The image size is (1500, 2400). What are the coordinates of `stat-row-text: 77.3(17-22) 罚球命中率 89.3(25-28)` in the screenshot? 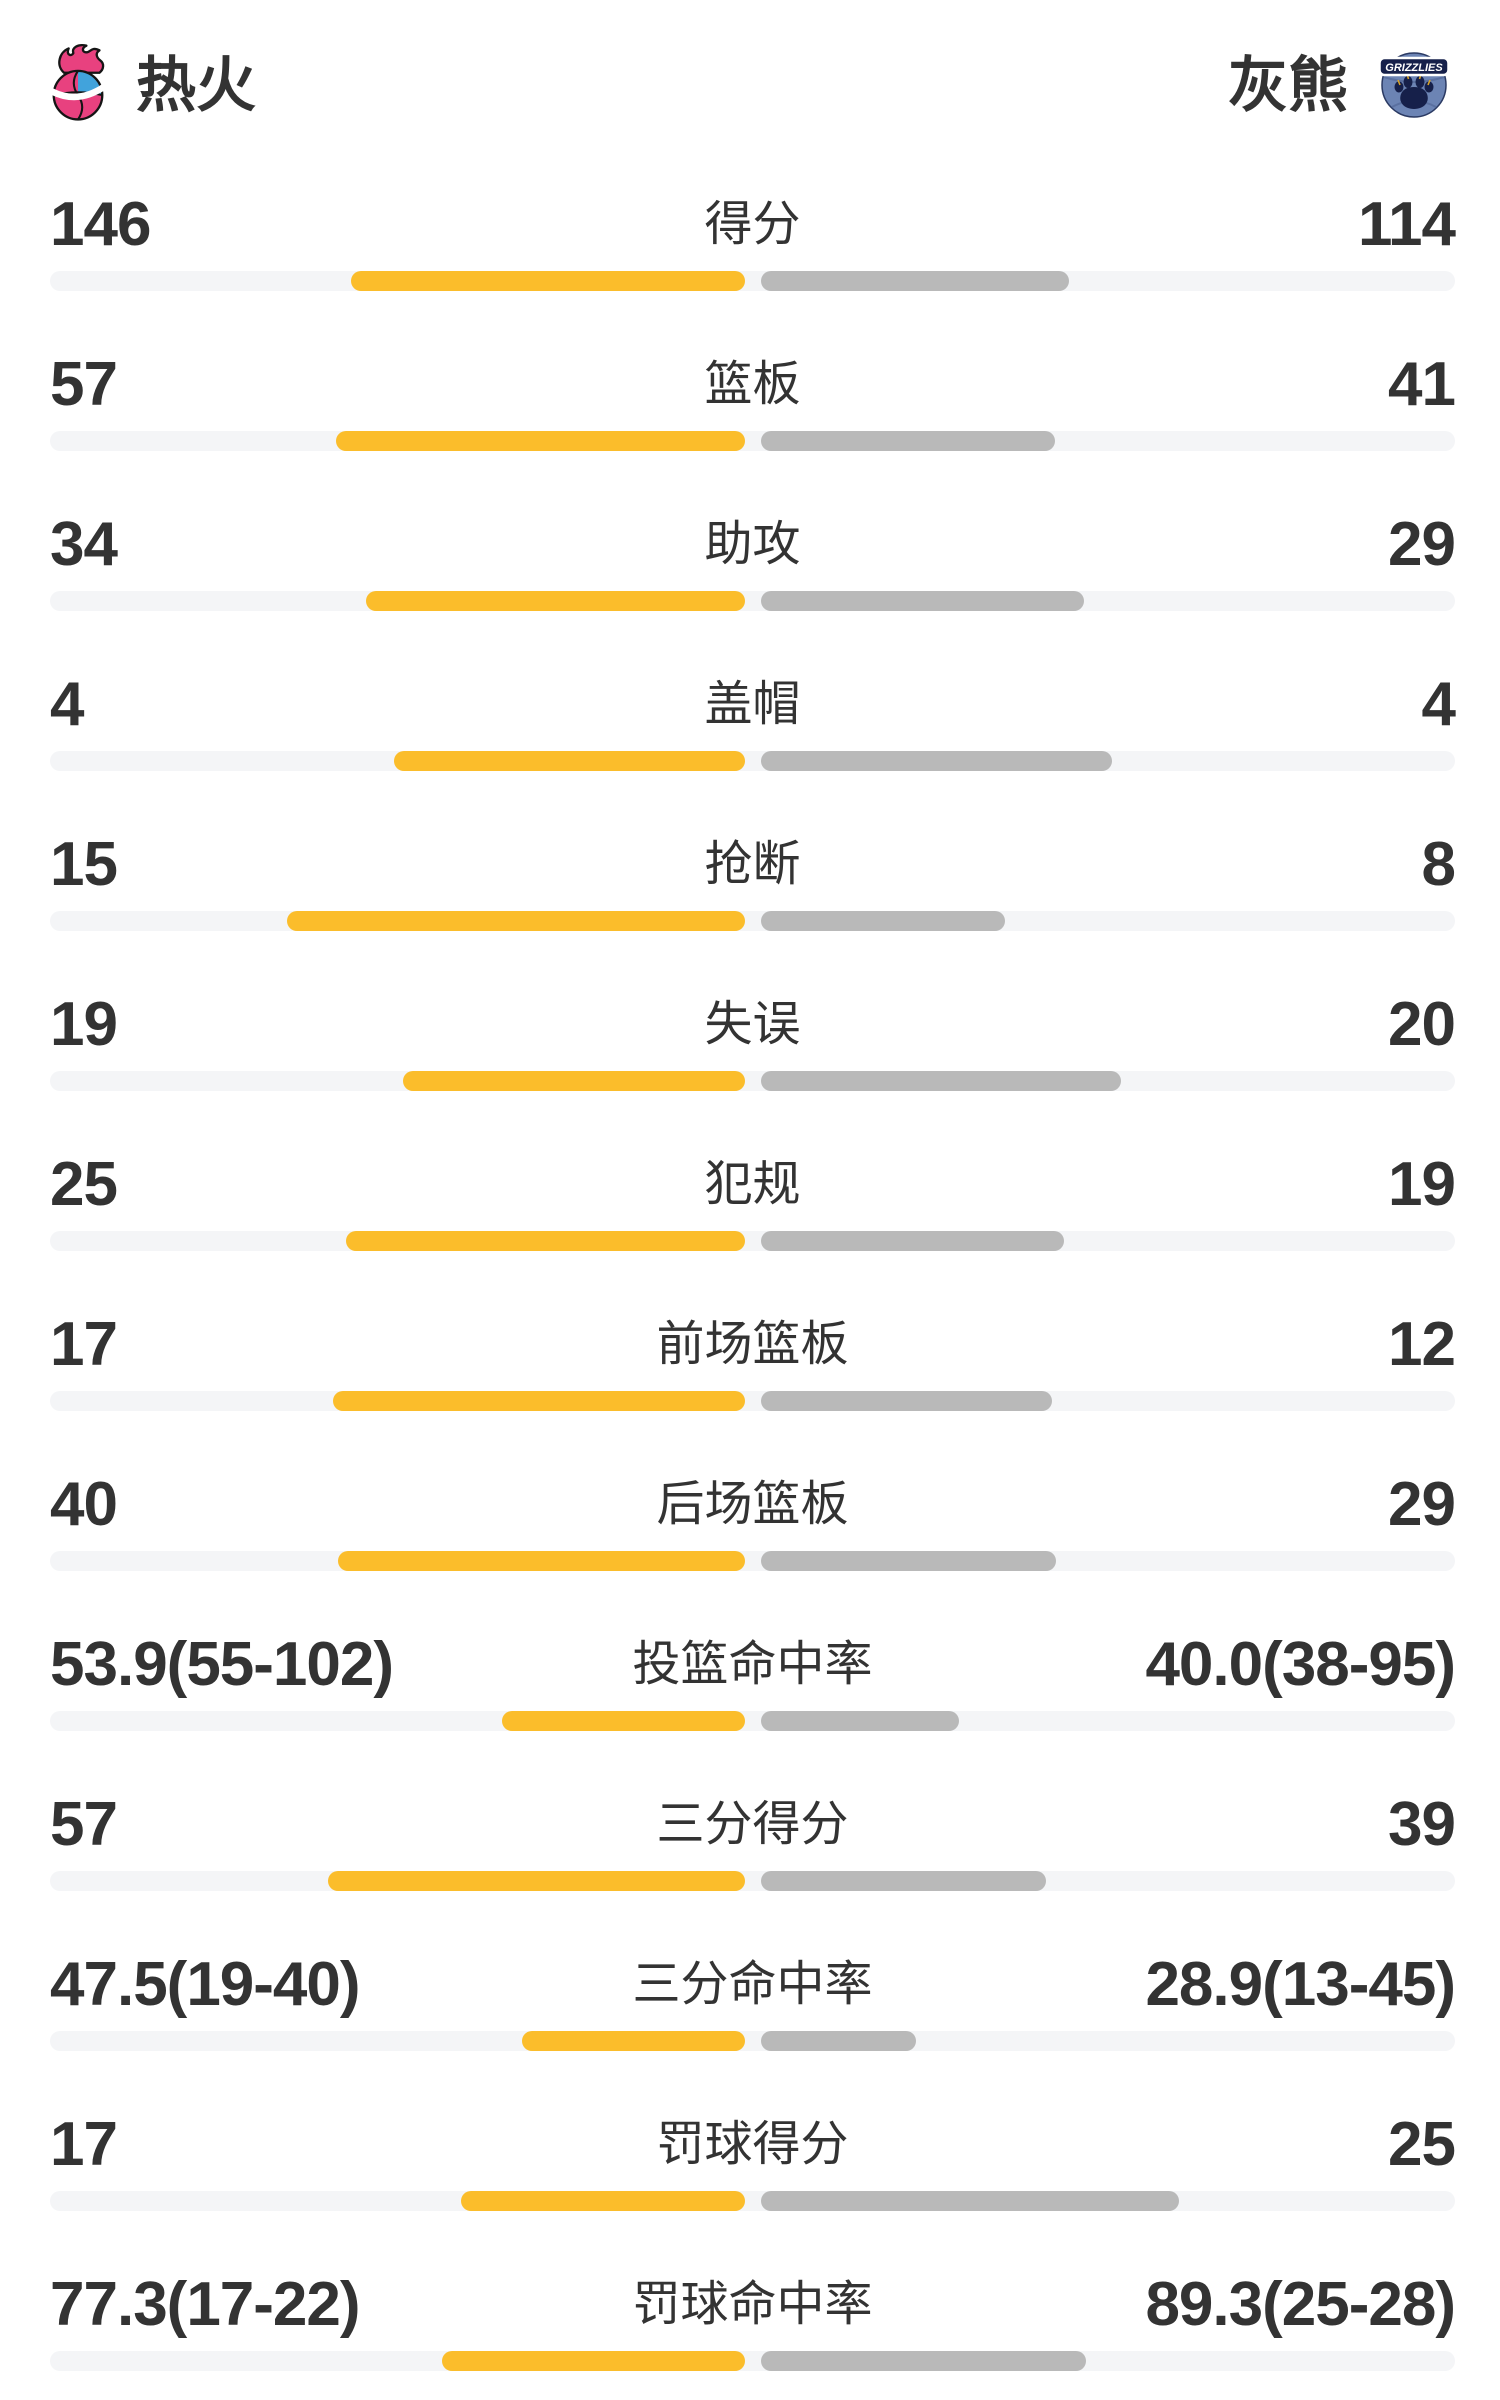 It's located at (753, 2305).